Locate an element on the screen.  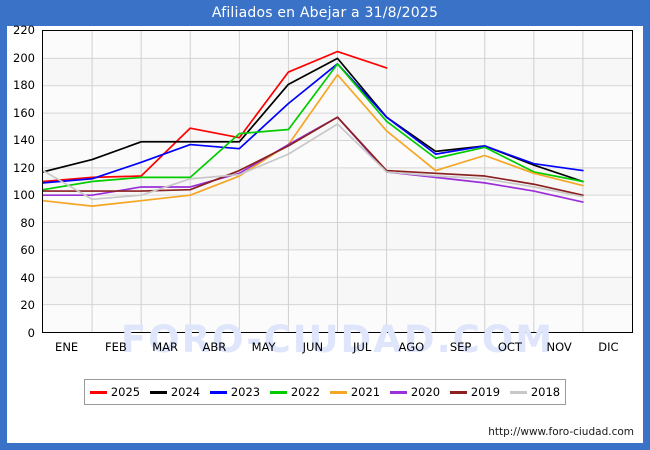
legend-label: 2022 is located at coordinates (305, 392).